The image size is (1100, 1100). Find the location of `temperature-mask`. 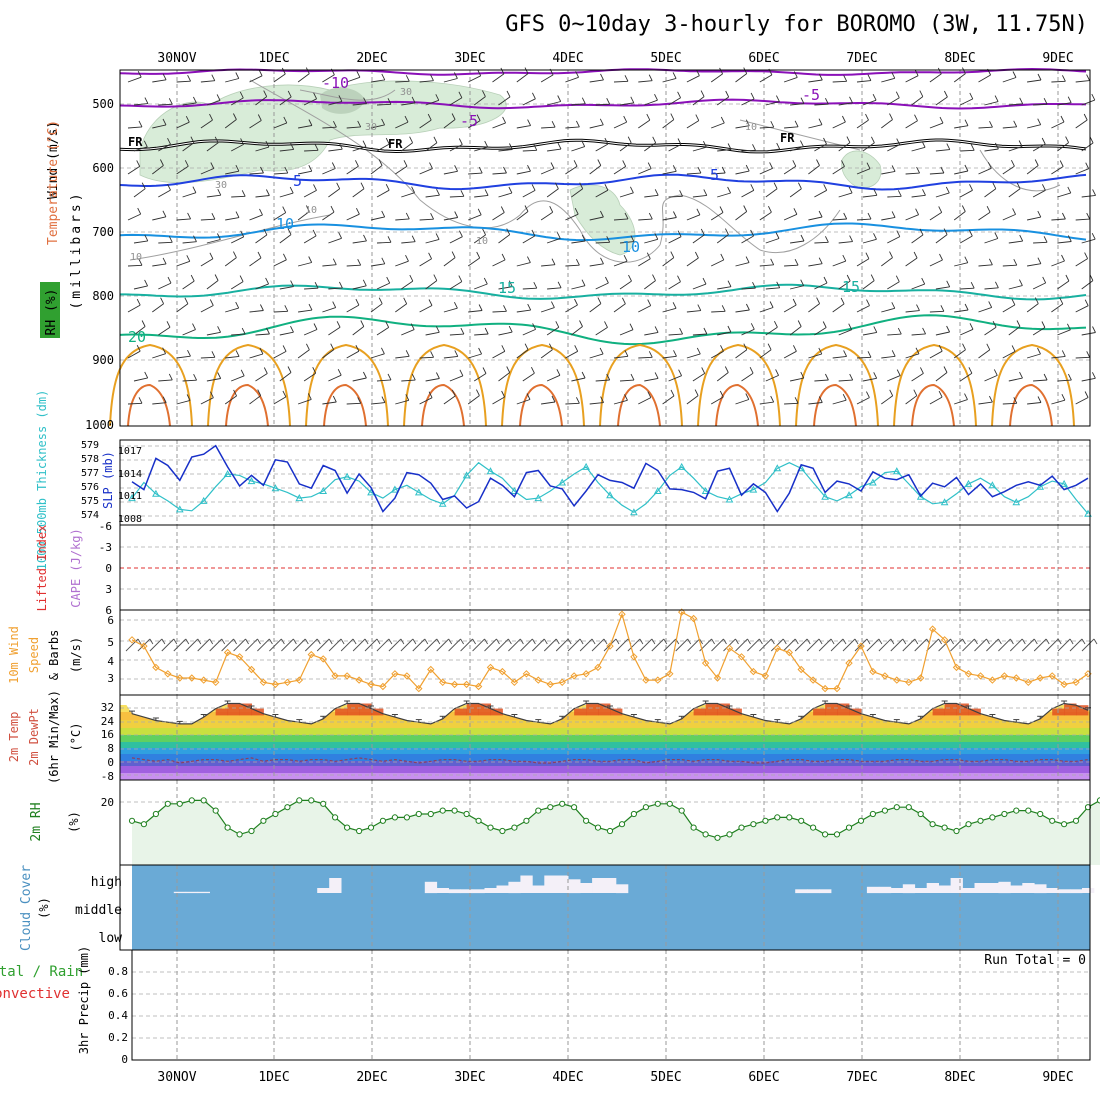

temperature-mask is located at coordinates (605, 709).